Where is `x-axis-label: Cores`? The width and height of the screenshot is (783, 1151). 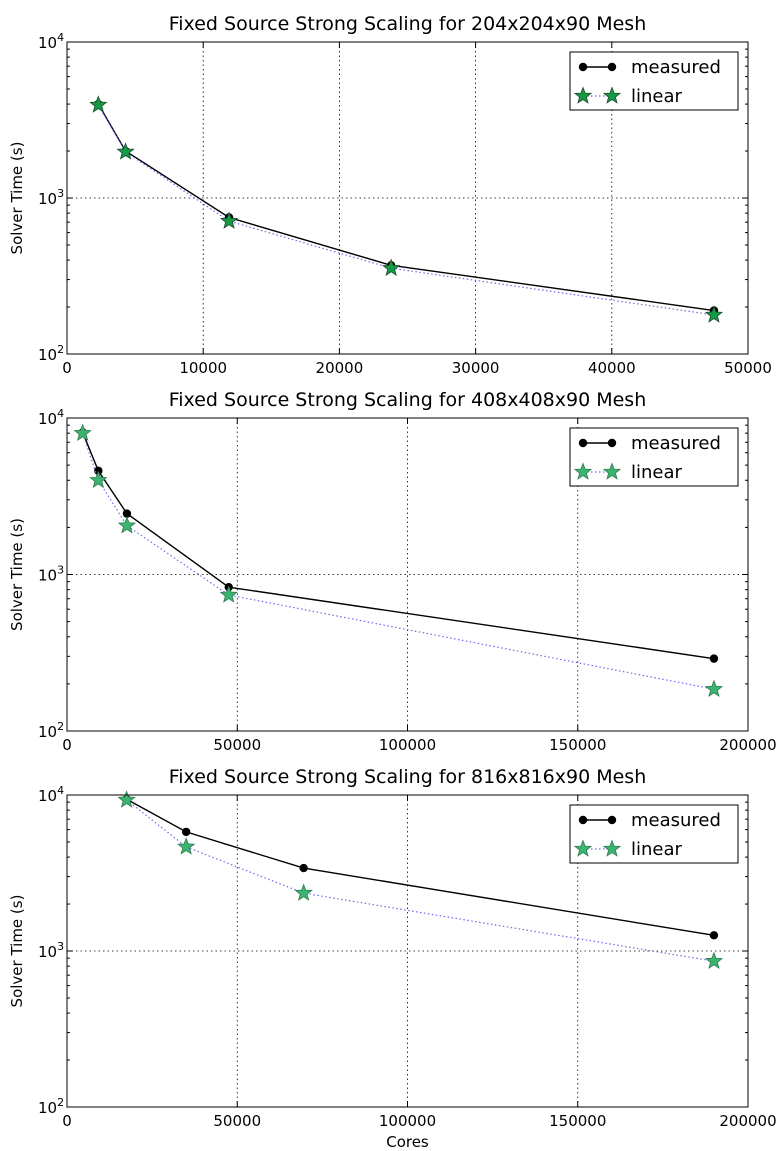 x-axis-label: Cores is located at coordinates (407, 1142).